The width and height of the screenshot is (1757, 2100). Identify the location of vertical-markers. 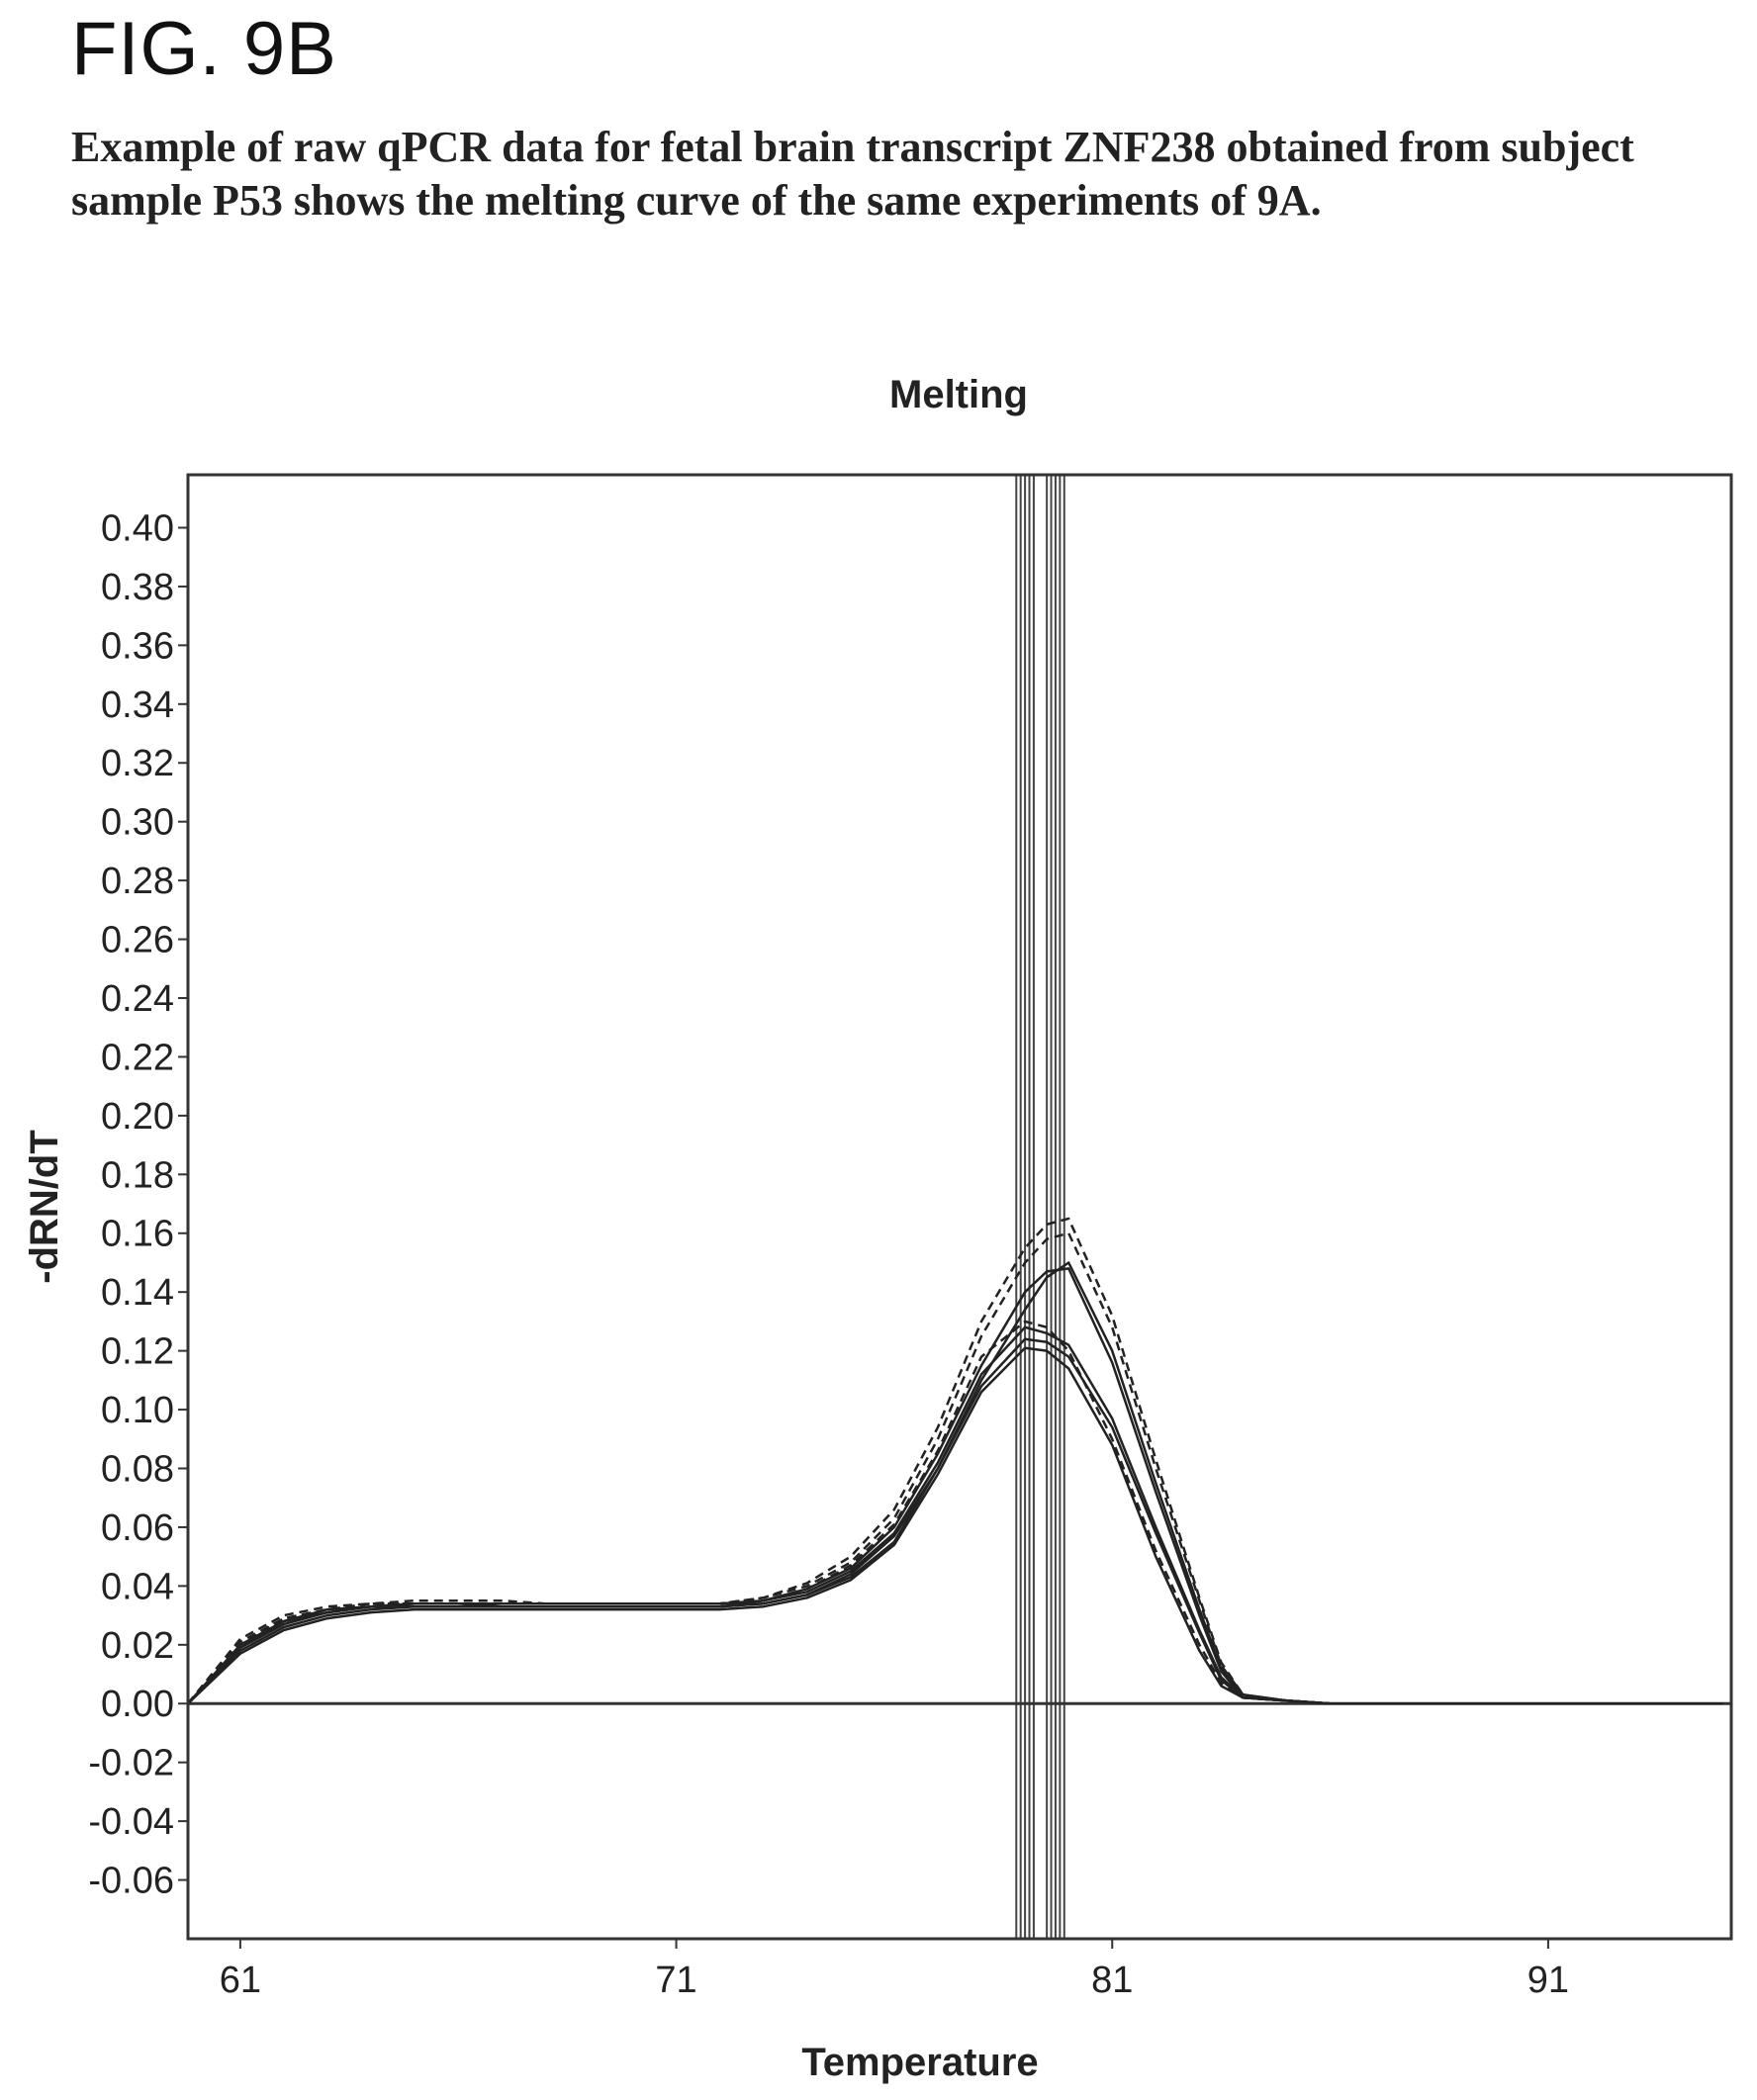
(1040, 1207).